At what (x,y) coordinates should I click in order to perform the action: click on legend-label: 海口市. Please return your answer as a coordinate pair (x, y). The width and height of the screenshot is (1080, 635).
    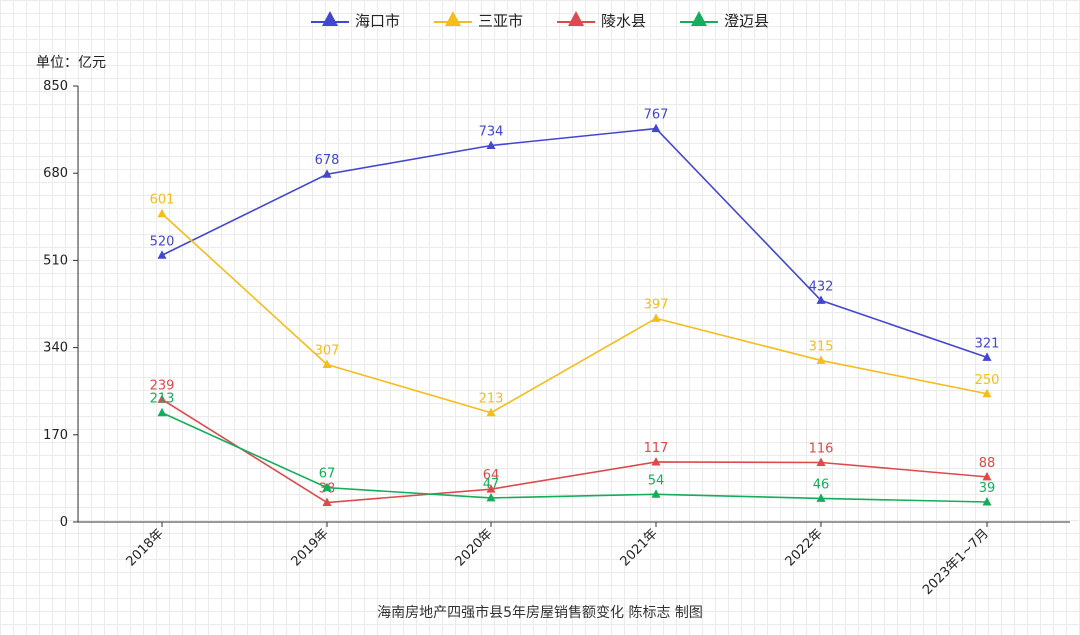
    Looking at the image, I should click on (377, 20).